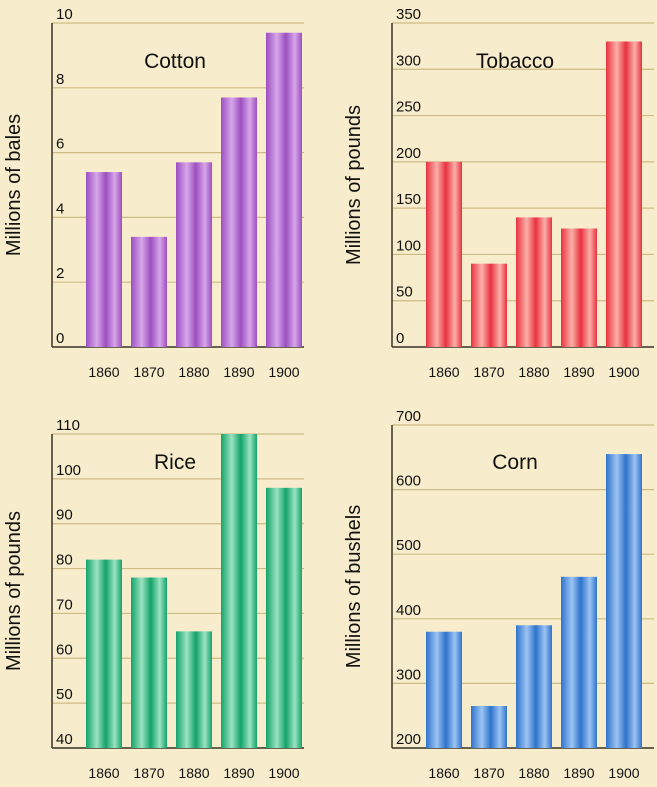 Image resolution: width=657 pixels, height=787 pixels. I want to click on chart-title: Tobacco, so click(515, 61).